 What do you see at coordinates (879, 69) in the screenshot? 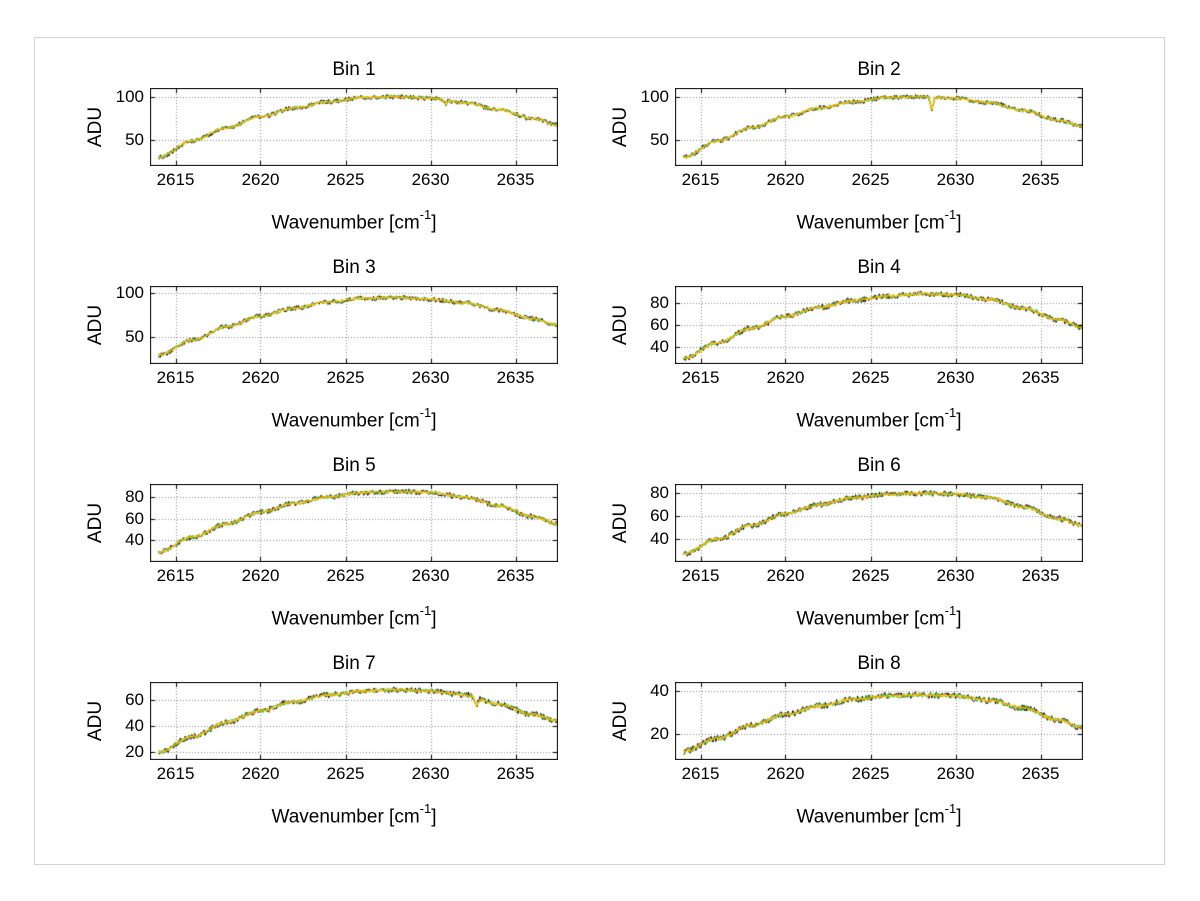
I see `chart-title: Bin 2` at bounding box center [879, 69].